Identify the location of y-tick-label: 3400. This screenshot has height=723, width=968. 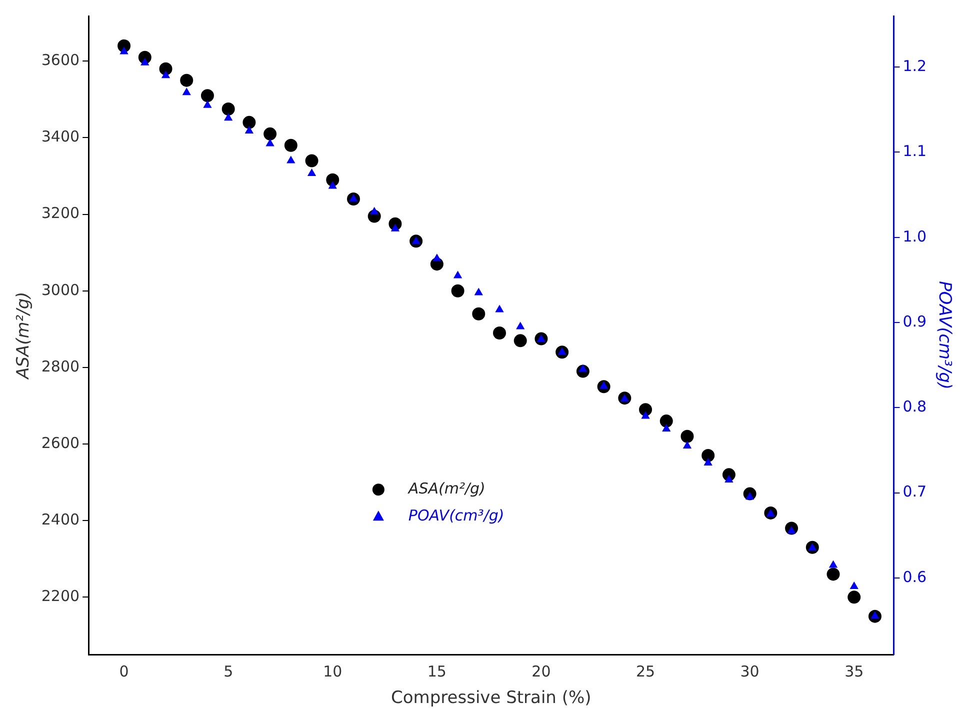
(60, 137).